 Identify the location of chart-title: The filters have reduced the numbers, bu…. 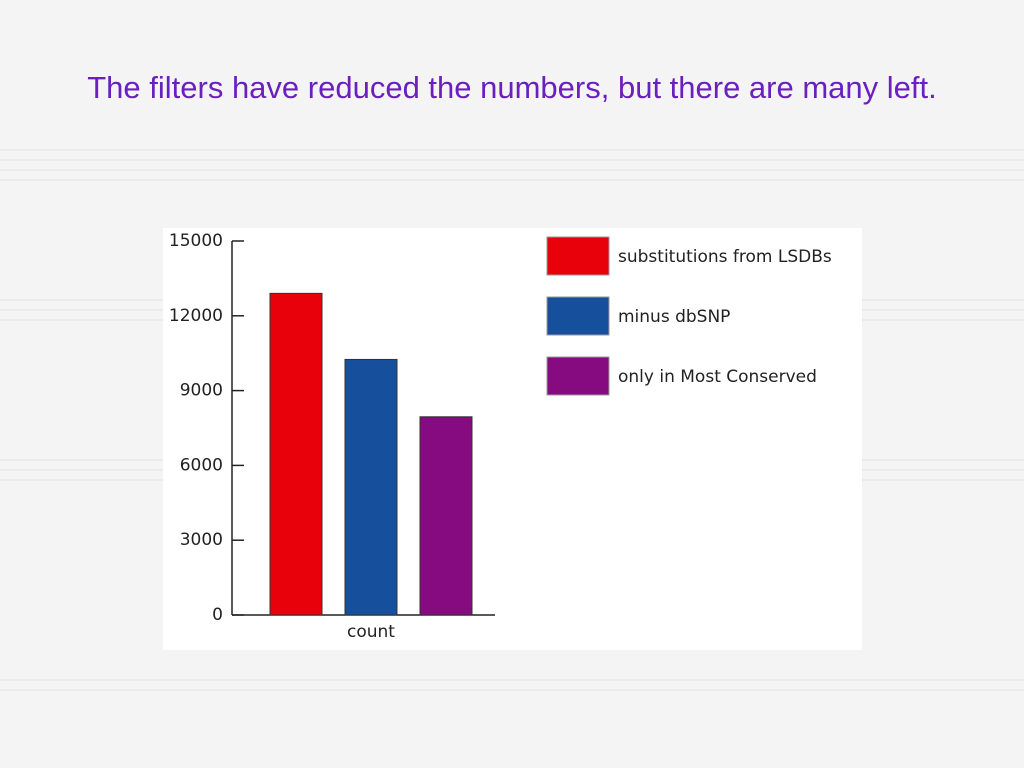
(512, 87).